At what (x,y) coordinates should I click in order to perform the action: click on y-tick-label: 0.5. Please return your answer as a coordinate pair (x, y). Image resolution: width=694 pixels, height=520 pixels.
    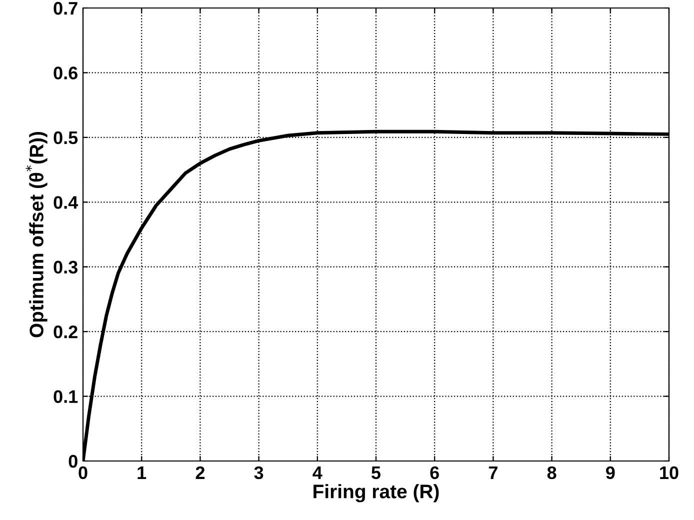
    Looking at the image, I should click on (66, 137).